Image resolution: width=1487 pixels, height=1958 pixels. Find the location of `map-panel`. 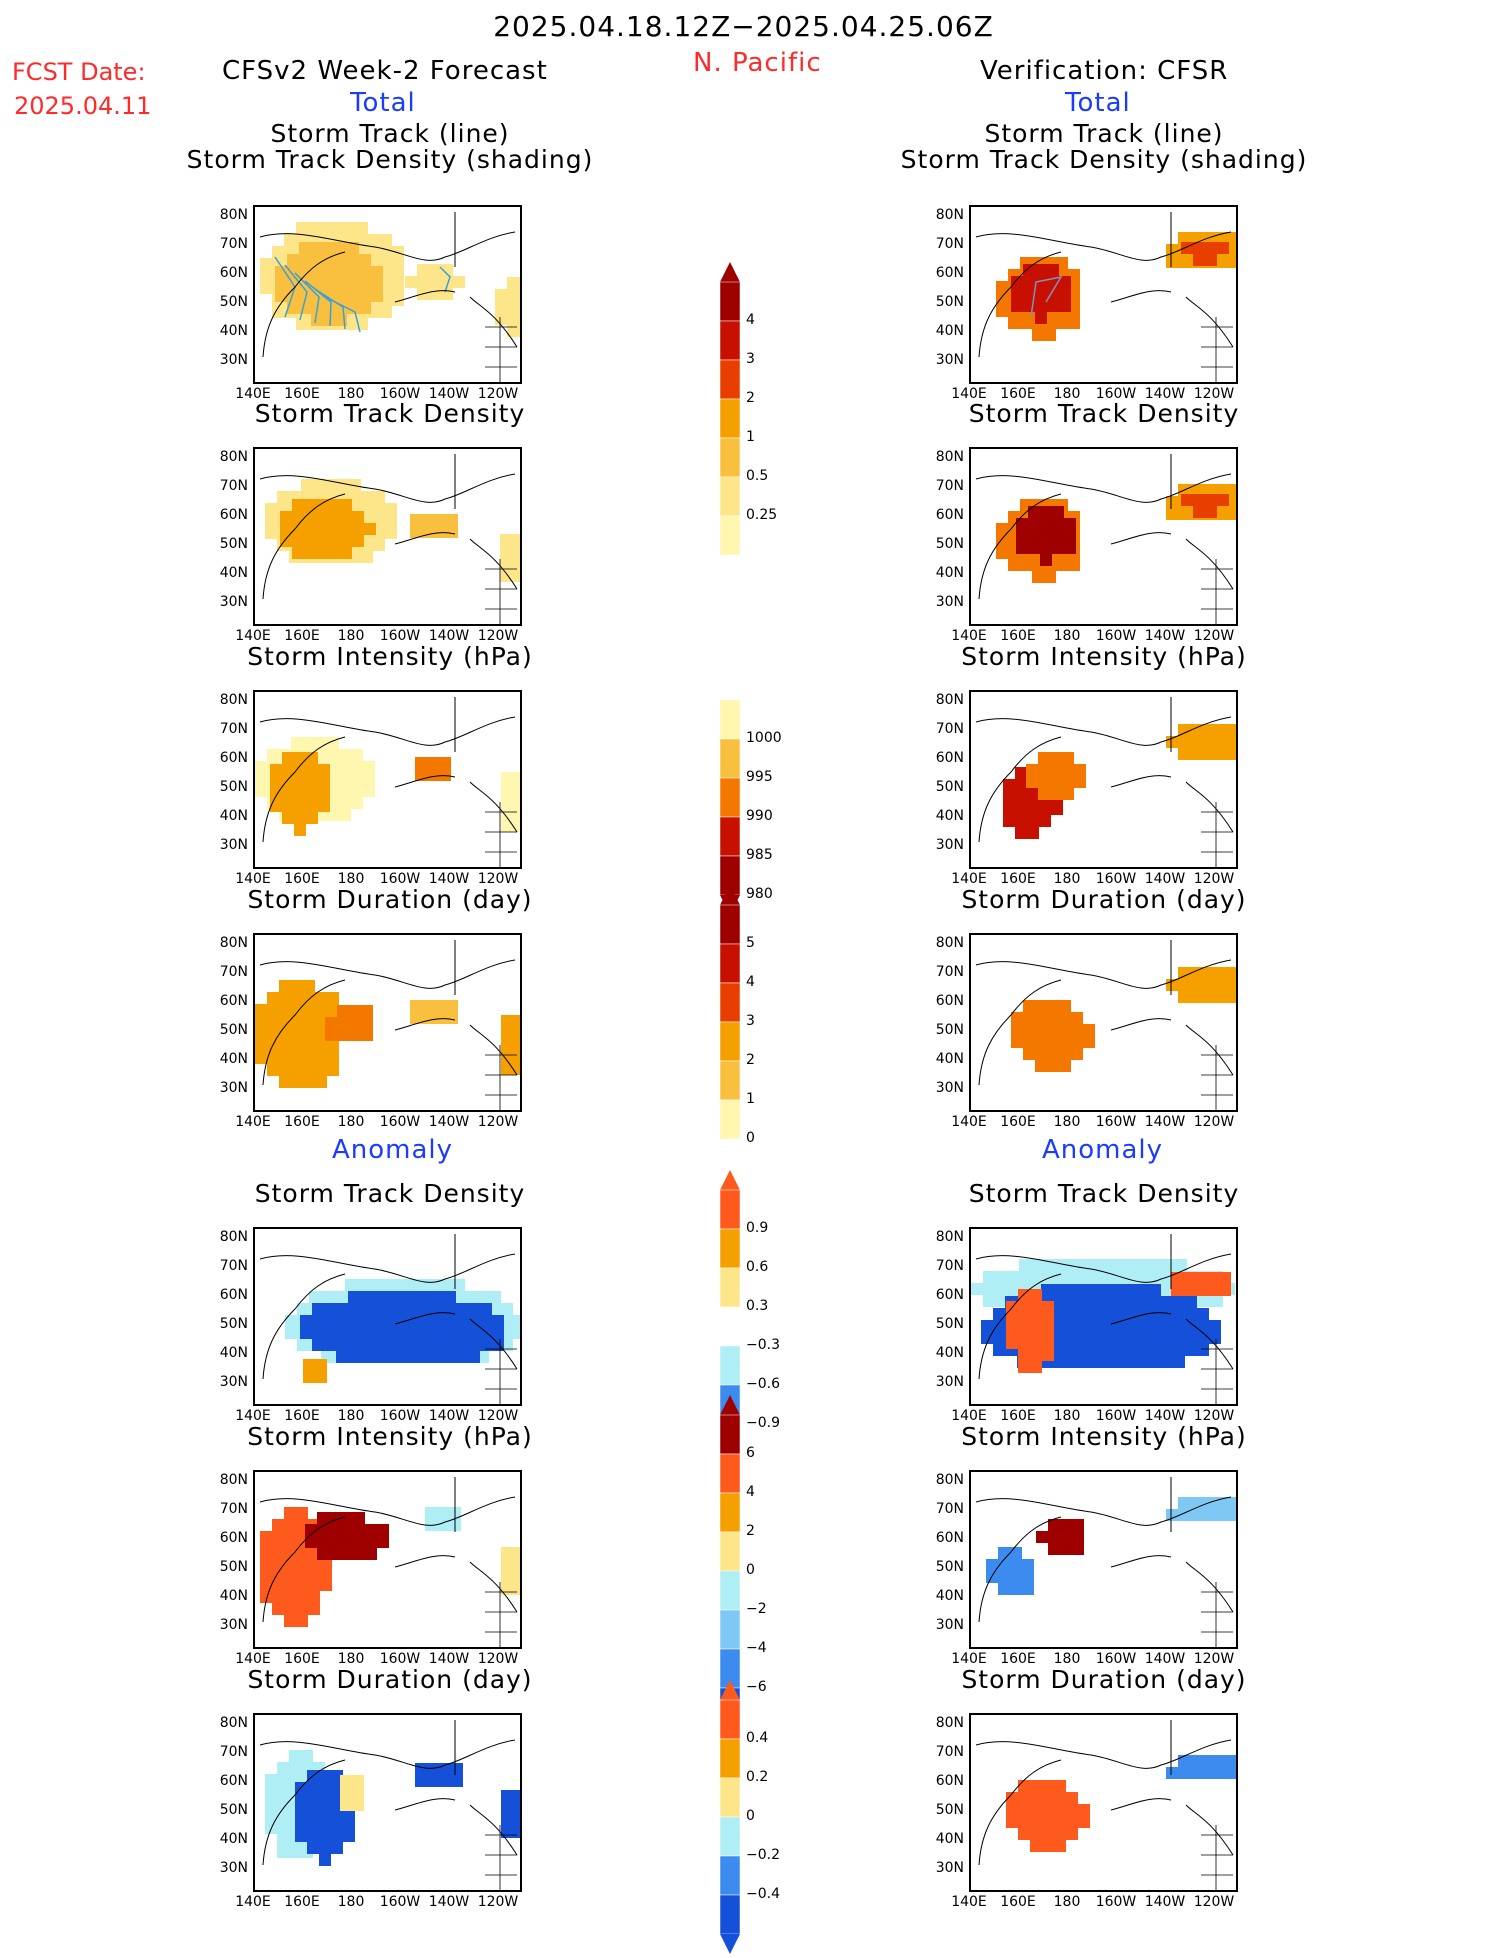

map-panel is located at coordinates (387, 779).